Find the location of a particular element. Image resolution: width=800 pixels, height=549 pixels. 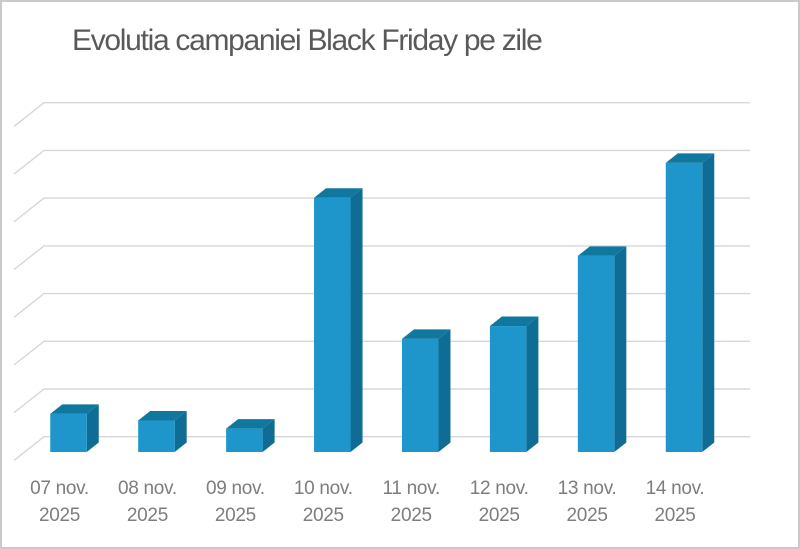

category-label-1: 08 nov. 2025 is located at coordinates (147, 502).